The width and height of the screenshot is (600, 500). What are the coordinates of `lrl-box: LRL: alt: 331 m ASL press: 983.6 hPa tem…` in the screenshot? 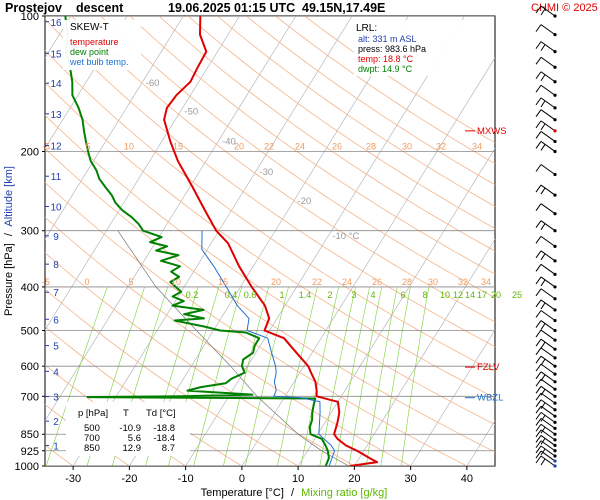 It's located at (410, 48).